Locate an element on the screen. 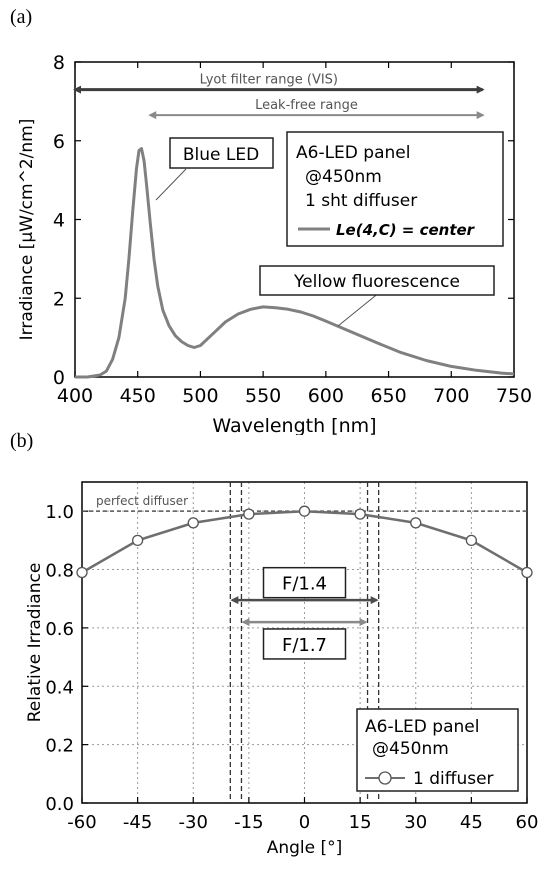 The height and width of the screenshot is (870, 551). legend-box is located at coordinates (395, 189).